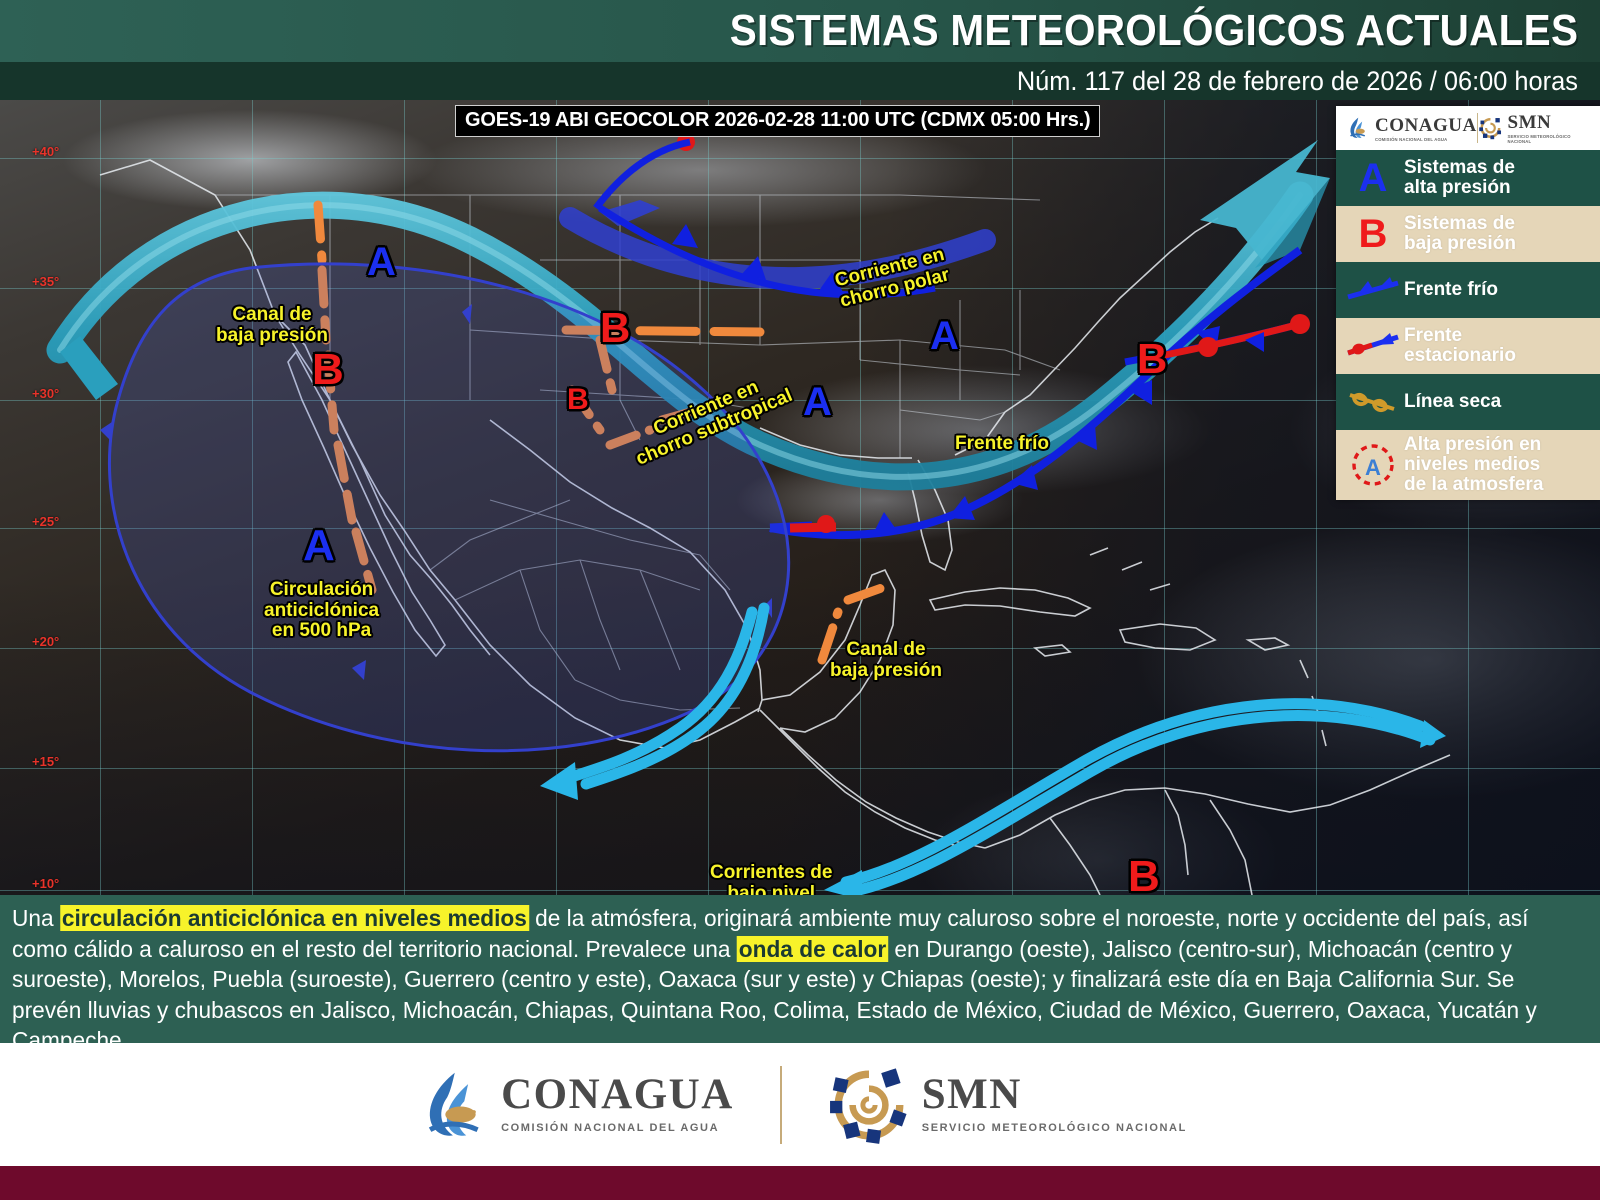  What do you see at coordinates (771, 878) in the screenshot?
I see `low-level-currents-label: Corrientes de bajo nivel` at bounding box center [771, 878].